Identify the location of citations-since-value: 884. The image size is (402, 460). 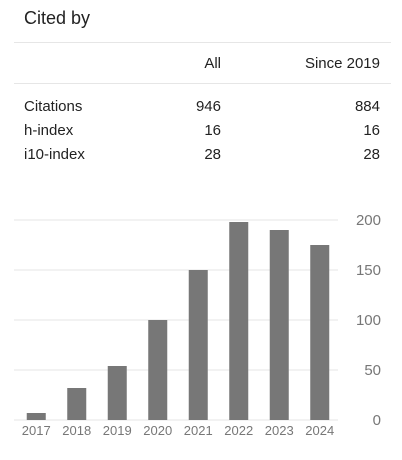
(367, 106).